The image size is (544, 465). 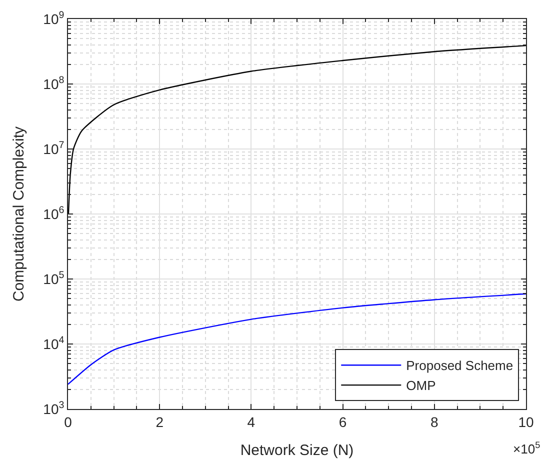 What do you see at coordinates (53, 148) in the screenshot?
I see `y-tick-label: 10$^{7}$` at bounding box center [53, 148].